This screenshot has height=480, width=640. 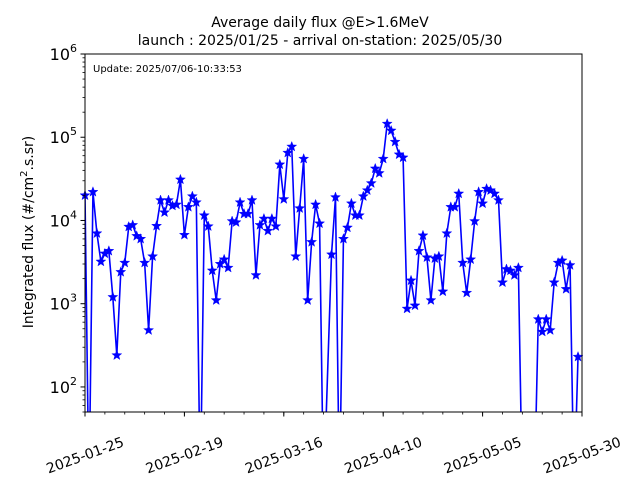 I want to click on chart-title: Average daily flux @E>1.6MeV, so click(x=320, y=23).